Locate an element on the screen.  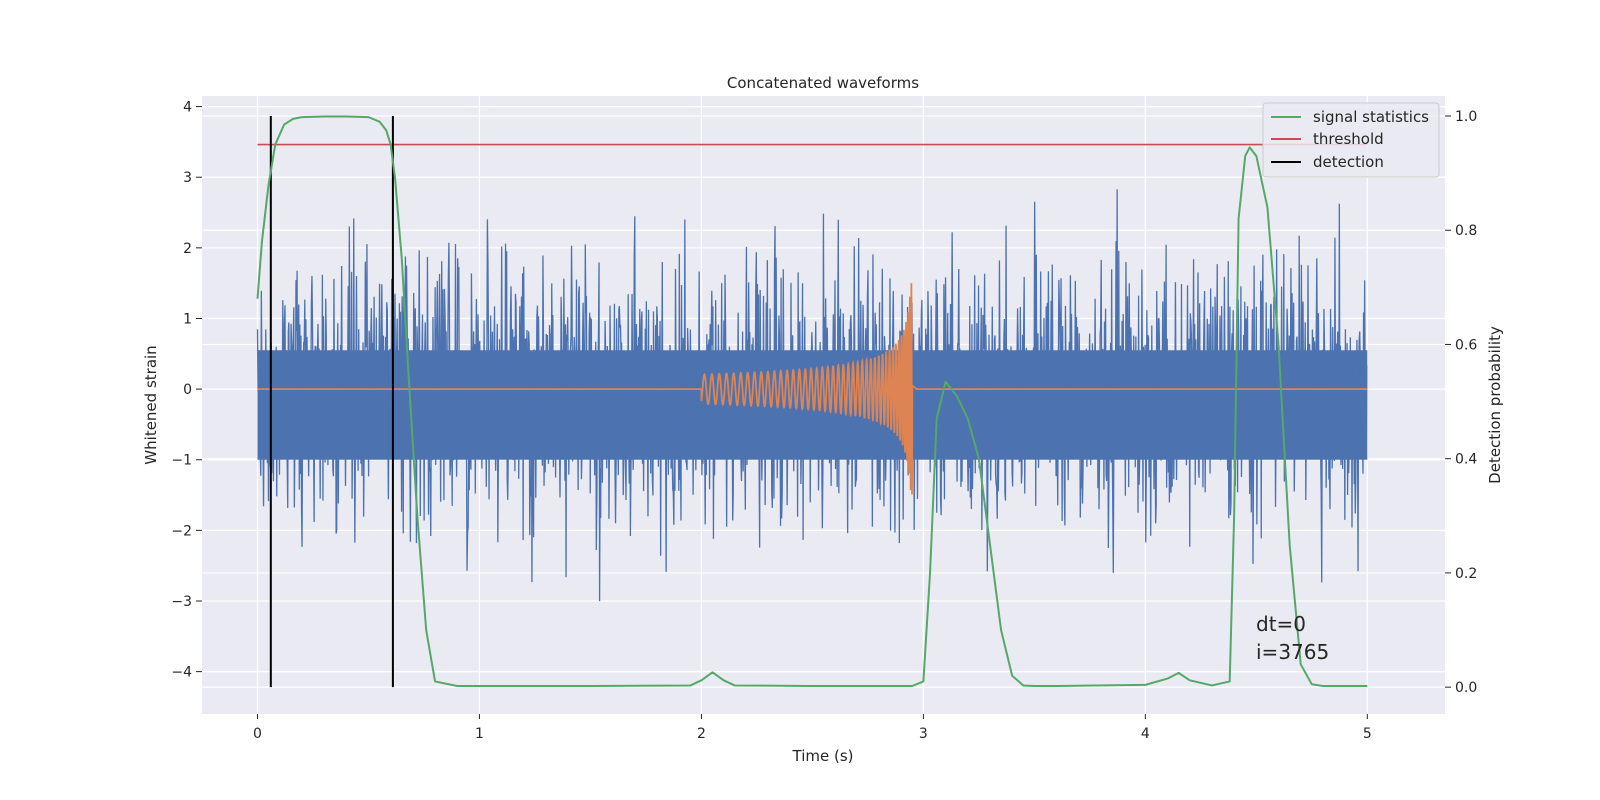
y-ticks-right: 0.0 0.2 0.4 0.6 0.8 1.0 is located at coordinates (1461, 402).